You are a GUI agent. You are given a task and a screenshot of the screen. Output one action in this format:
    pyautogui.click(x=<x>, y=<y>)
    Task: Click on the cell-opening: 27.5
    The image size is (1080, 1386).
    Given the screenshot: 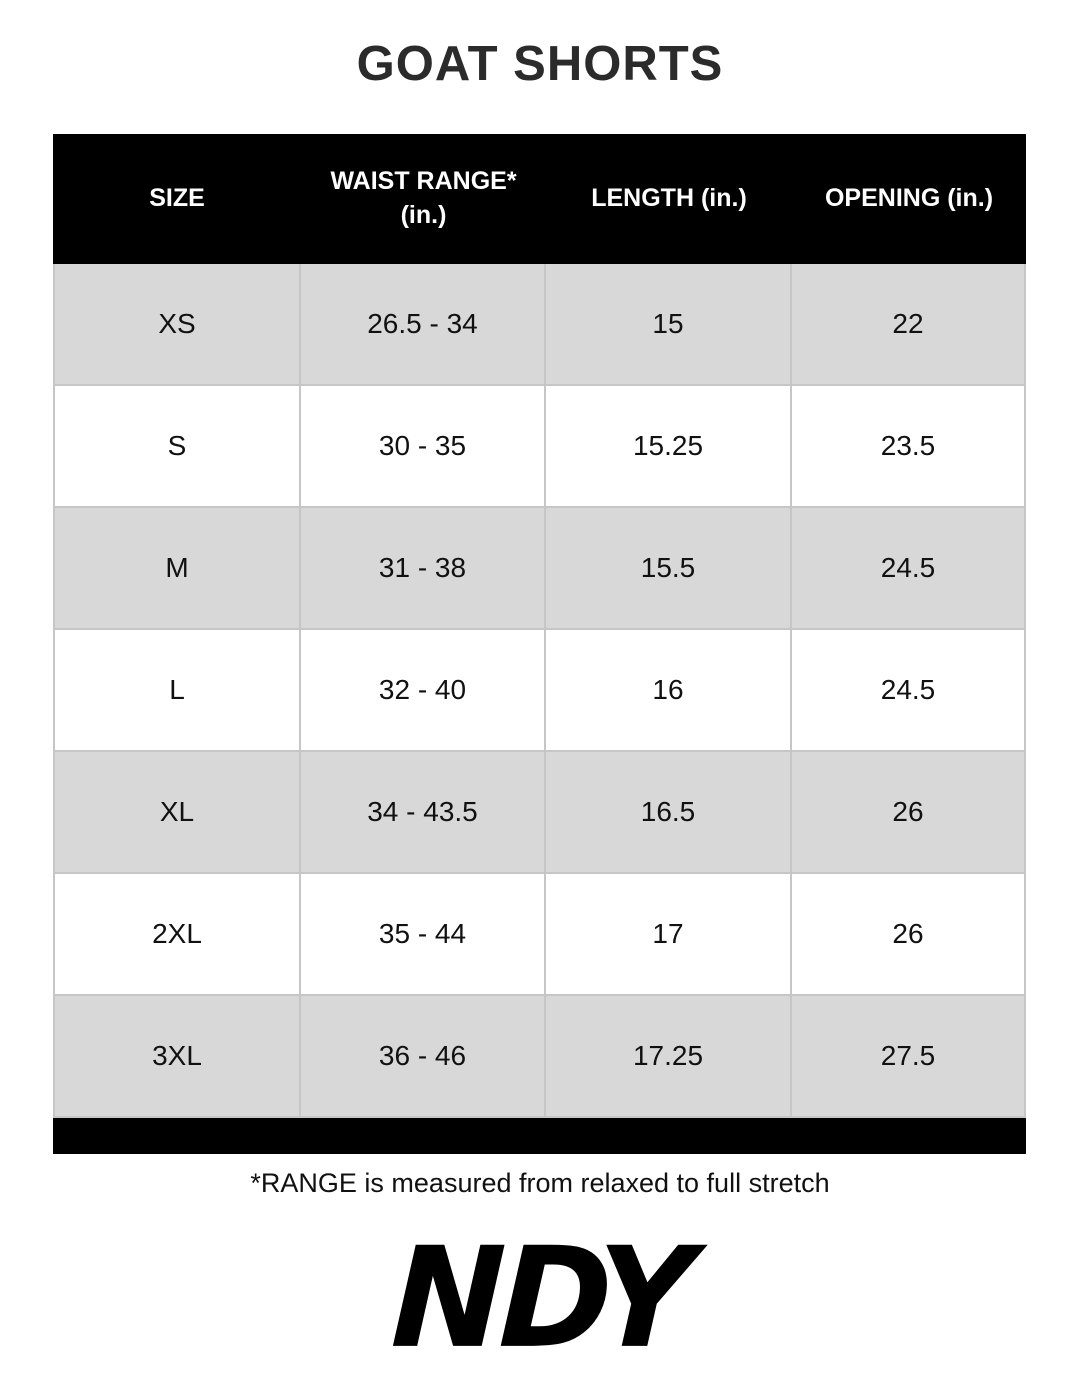 What is the action you would take?
    pyautogui.click(x=908, y=1055)
    